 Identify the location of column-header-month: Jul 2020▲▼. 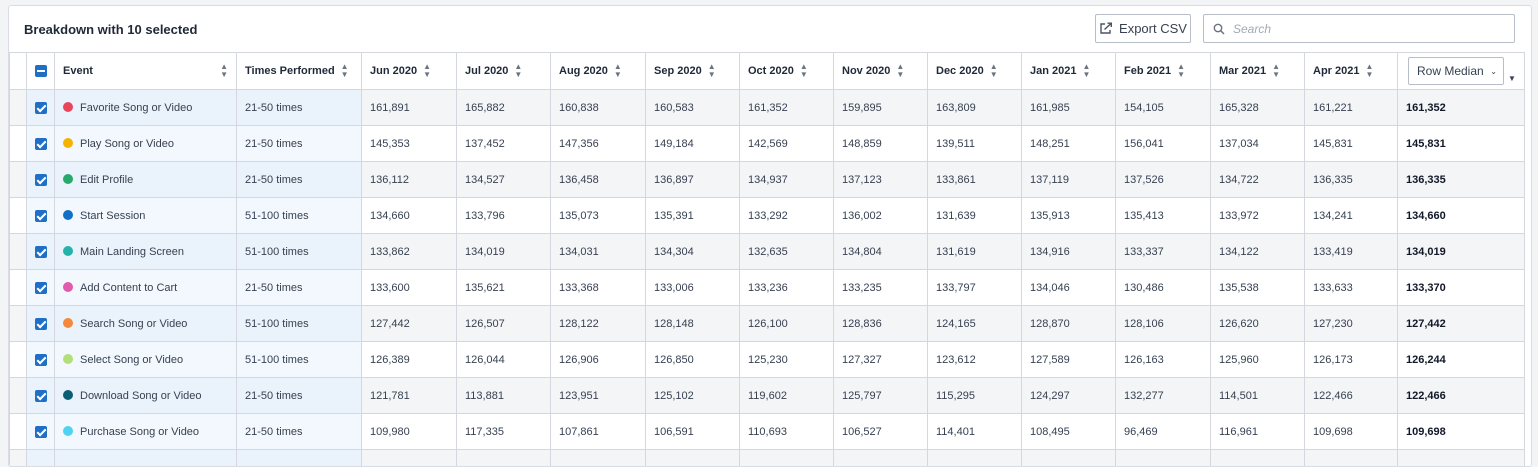
(504, 71).